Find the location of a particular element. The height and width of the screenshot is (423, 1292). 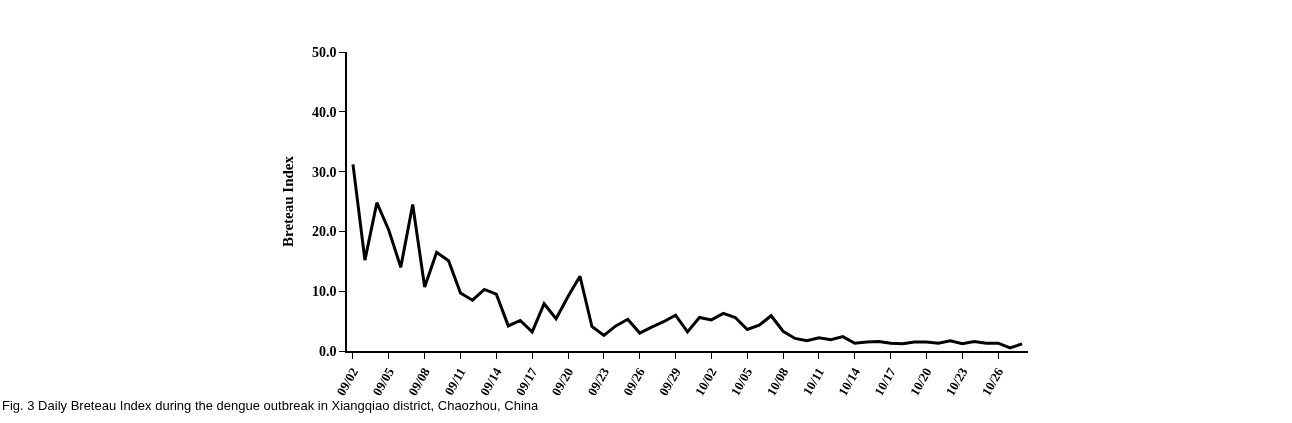

y-tick-label: 30.0 is located at coordinates (324, 172).